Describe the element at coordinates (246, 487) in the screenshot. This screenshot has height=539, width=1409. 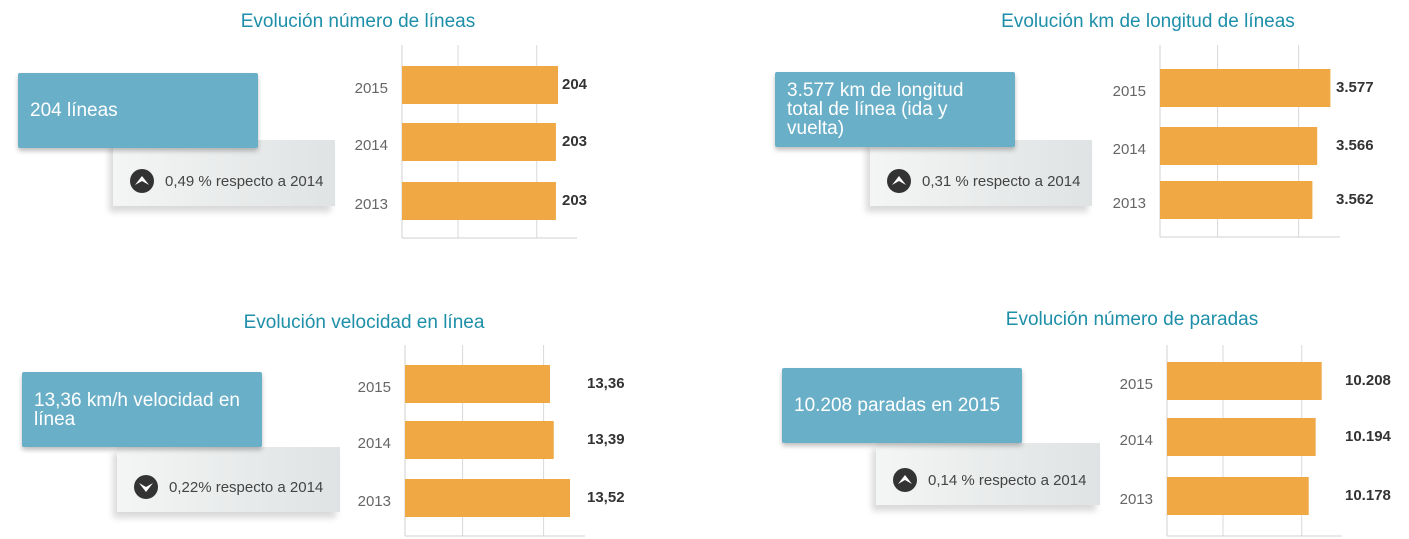
I see `change-text: 0,22% respecto a 2014` at that location.